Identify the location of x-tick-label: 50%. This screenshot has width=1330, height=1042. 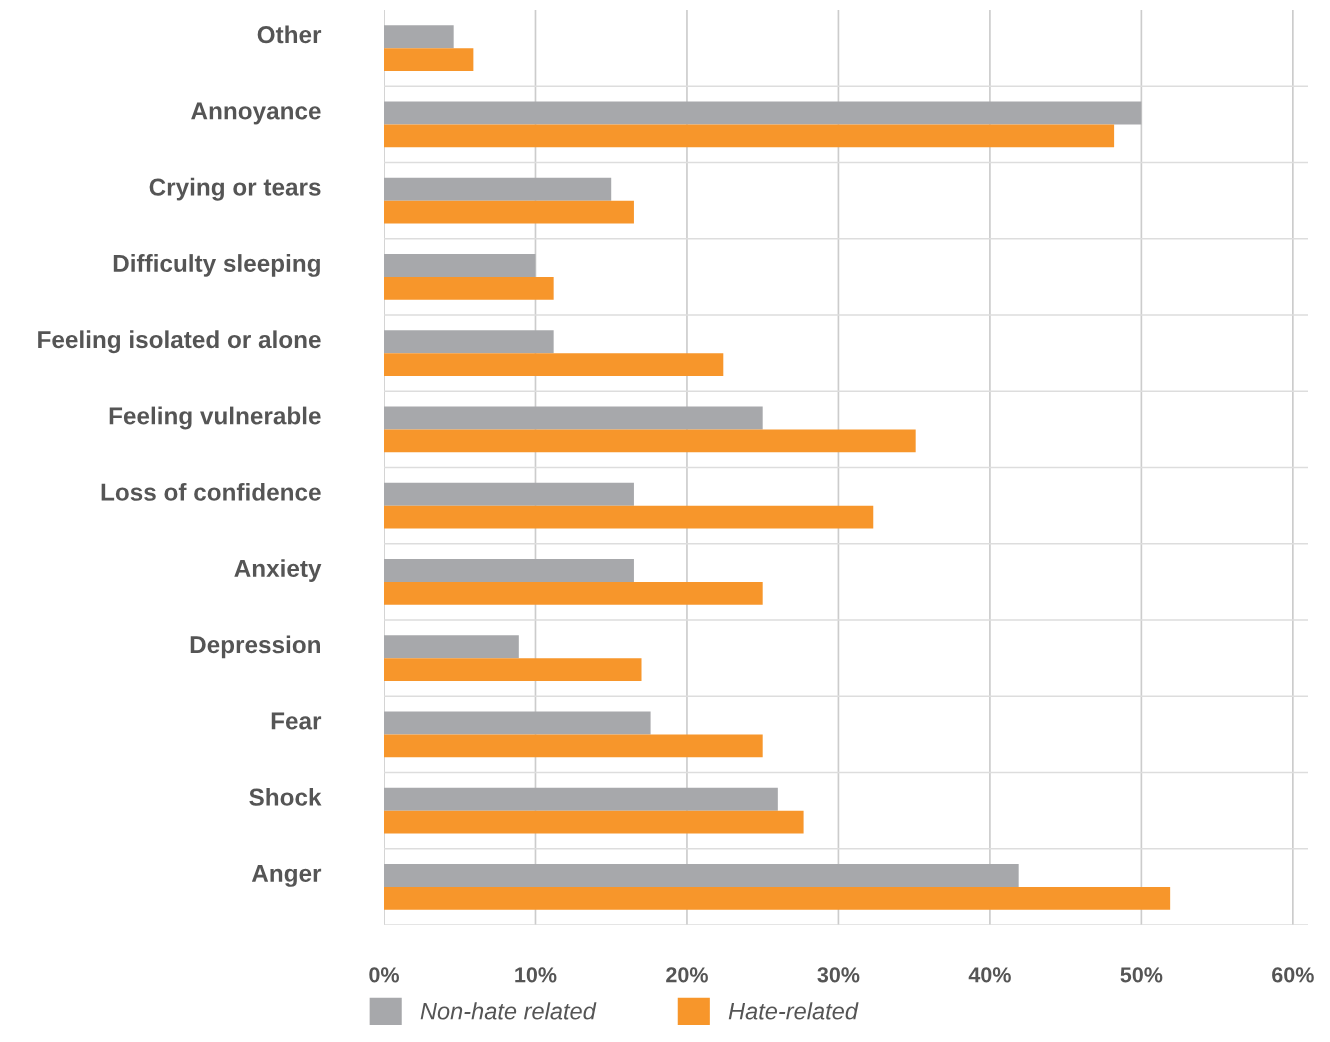
(1141, 975).